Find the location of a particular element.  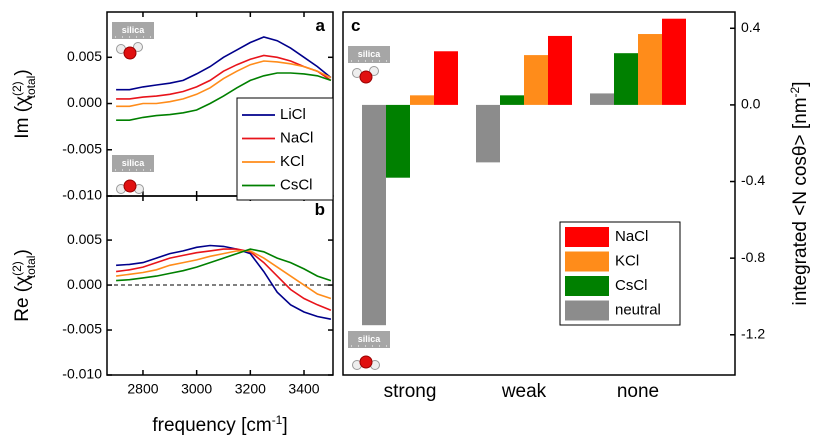

axis-label: integrated <N cosθ> [nm-2] is located at coordinates (799, 193).